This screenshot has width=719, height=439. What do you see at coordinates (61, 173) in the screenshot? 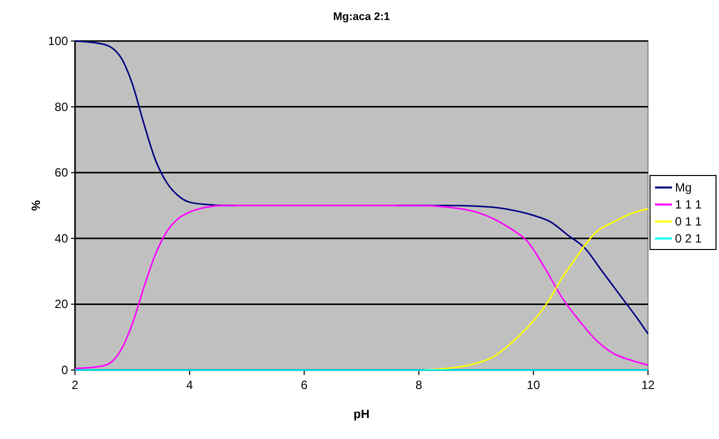
I see `y-tick-label: 60` at bounding box center [61, 173].